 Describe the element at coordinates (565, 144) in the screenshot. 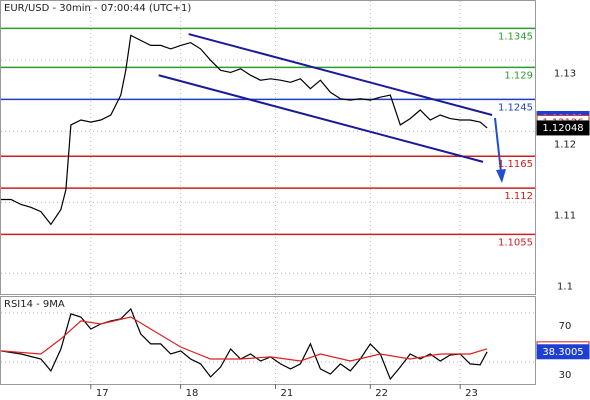

I see `y-tick-label: 1.12` at that location.